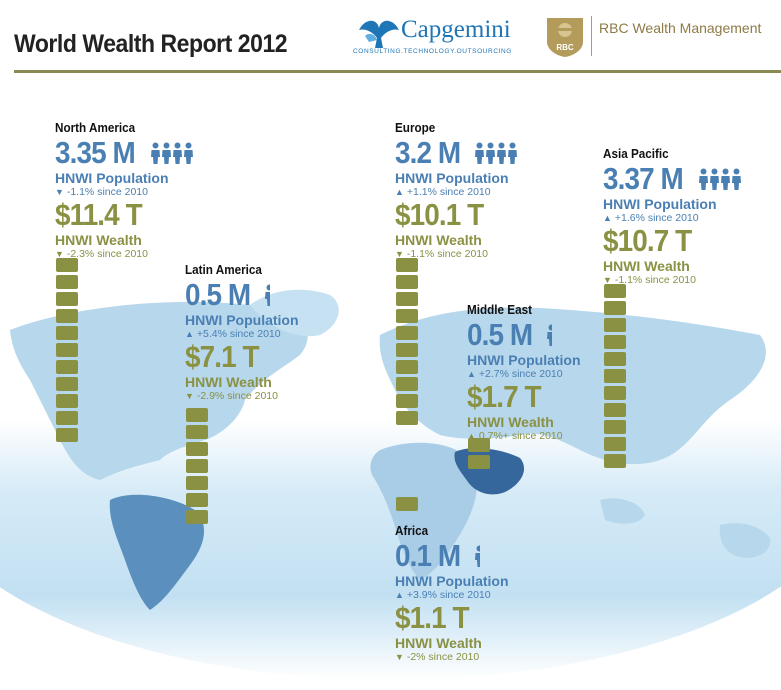 The image size is (781, 690). Describe the element at coordinates (437, 657) in the screenshot. I see `wealth-change: ▼ -2% since 2010` at that location.